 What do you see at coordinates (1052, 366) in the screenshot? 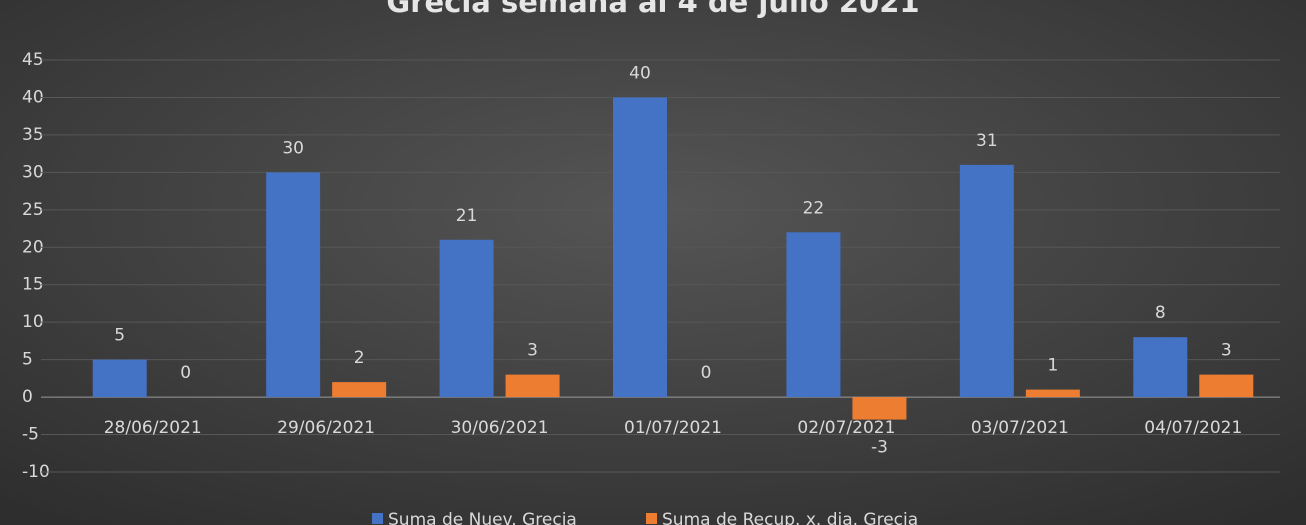
I see `data-label: 1` at bounding box center [1052, 366].